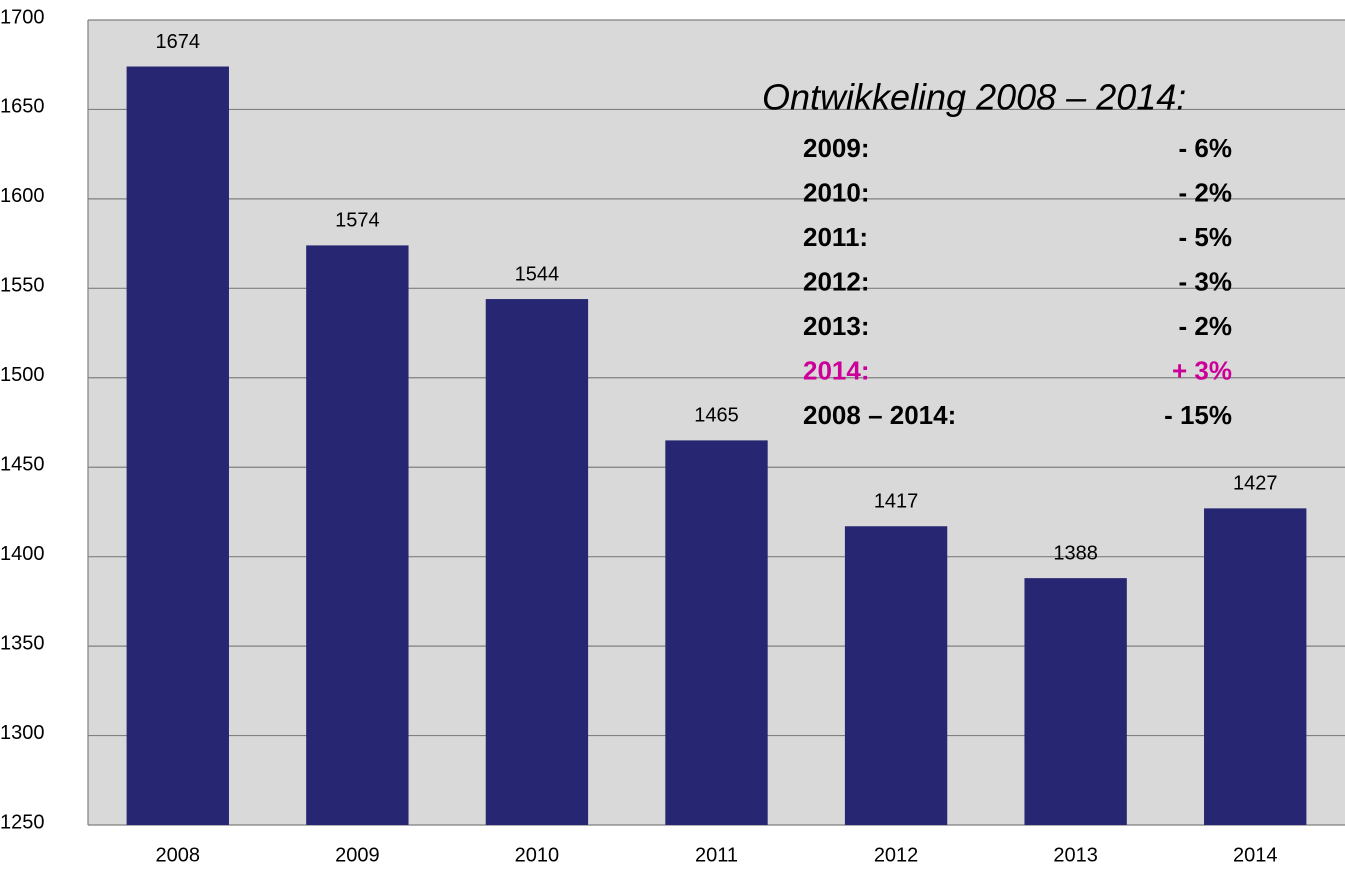 The height and width of the screenshot is (877, 1345). I want to click on x-tick-label: 2012, so click(896, 855).